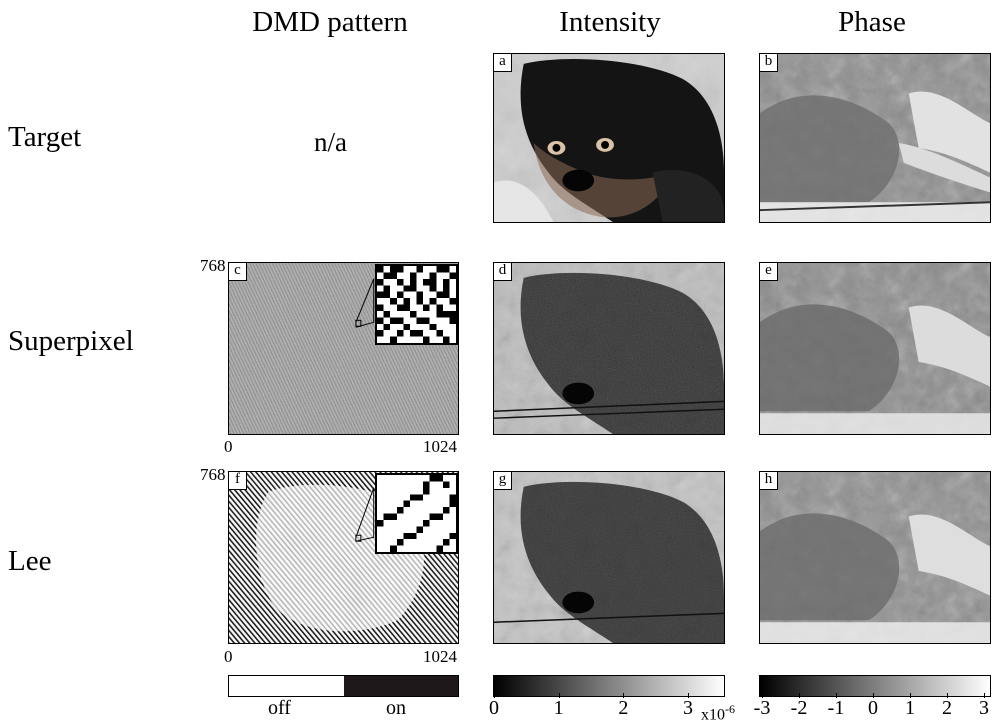 The image size is (992, 724). I want to click on dmd-colorbar, so click(343, 686).